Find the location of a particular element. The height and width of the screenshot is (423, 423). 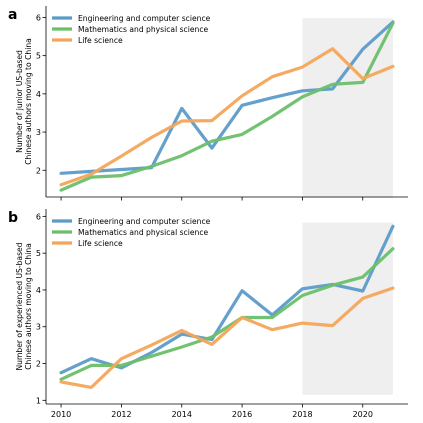

y-axis-label-line: Number of experienced US-based is located at coordinates (19, 306).